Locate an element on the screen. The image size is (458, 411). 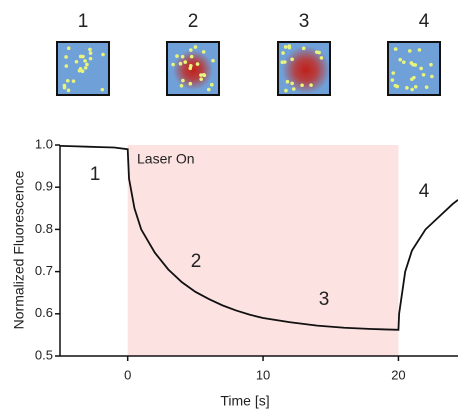
panel-label: 4 is located at coordinates (424, 21).